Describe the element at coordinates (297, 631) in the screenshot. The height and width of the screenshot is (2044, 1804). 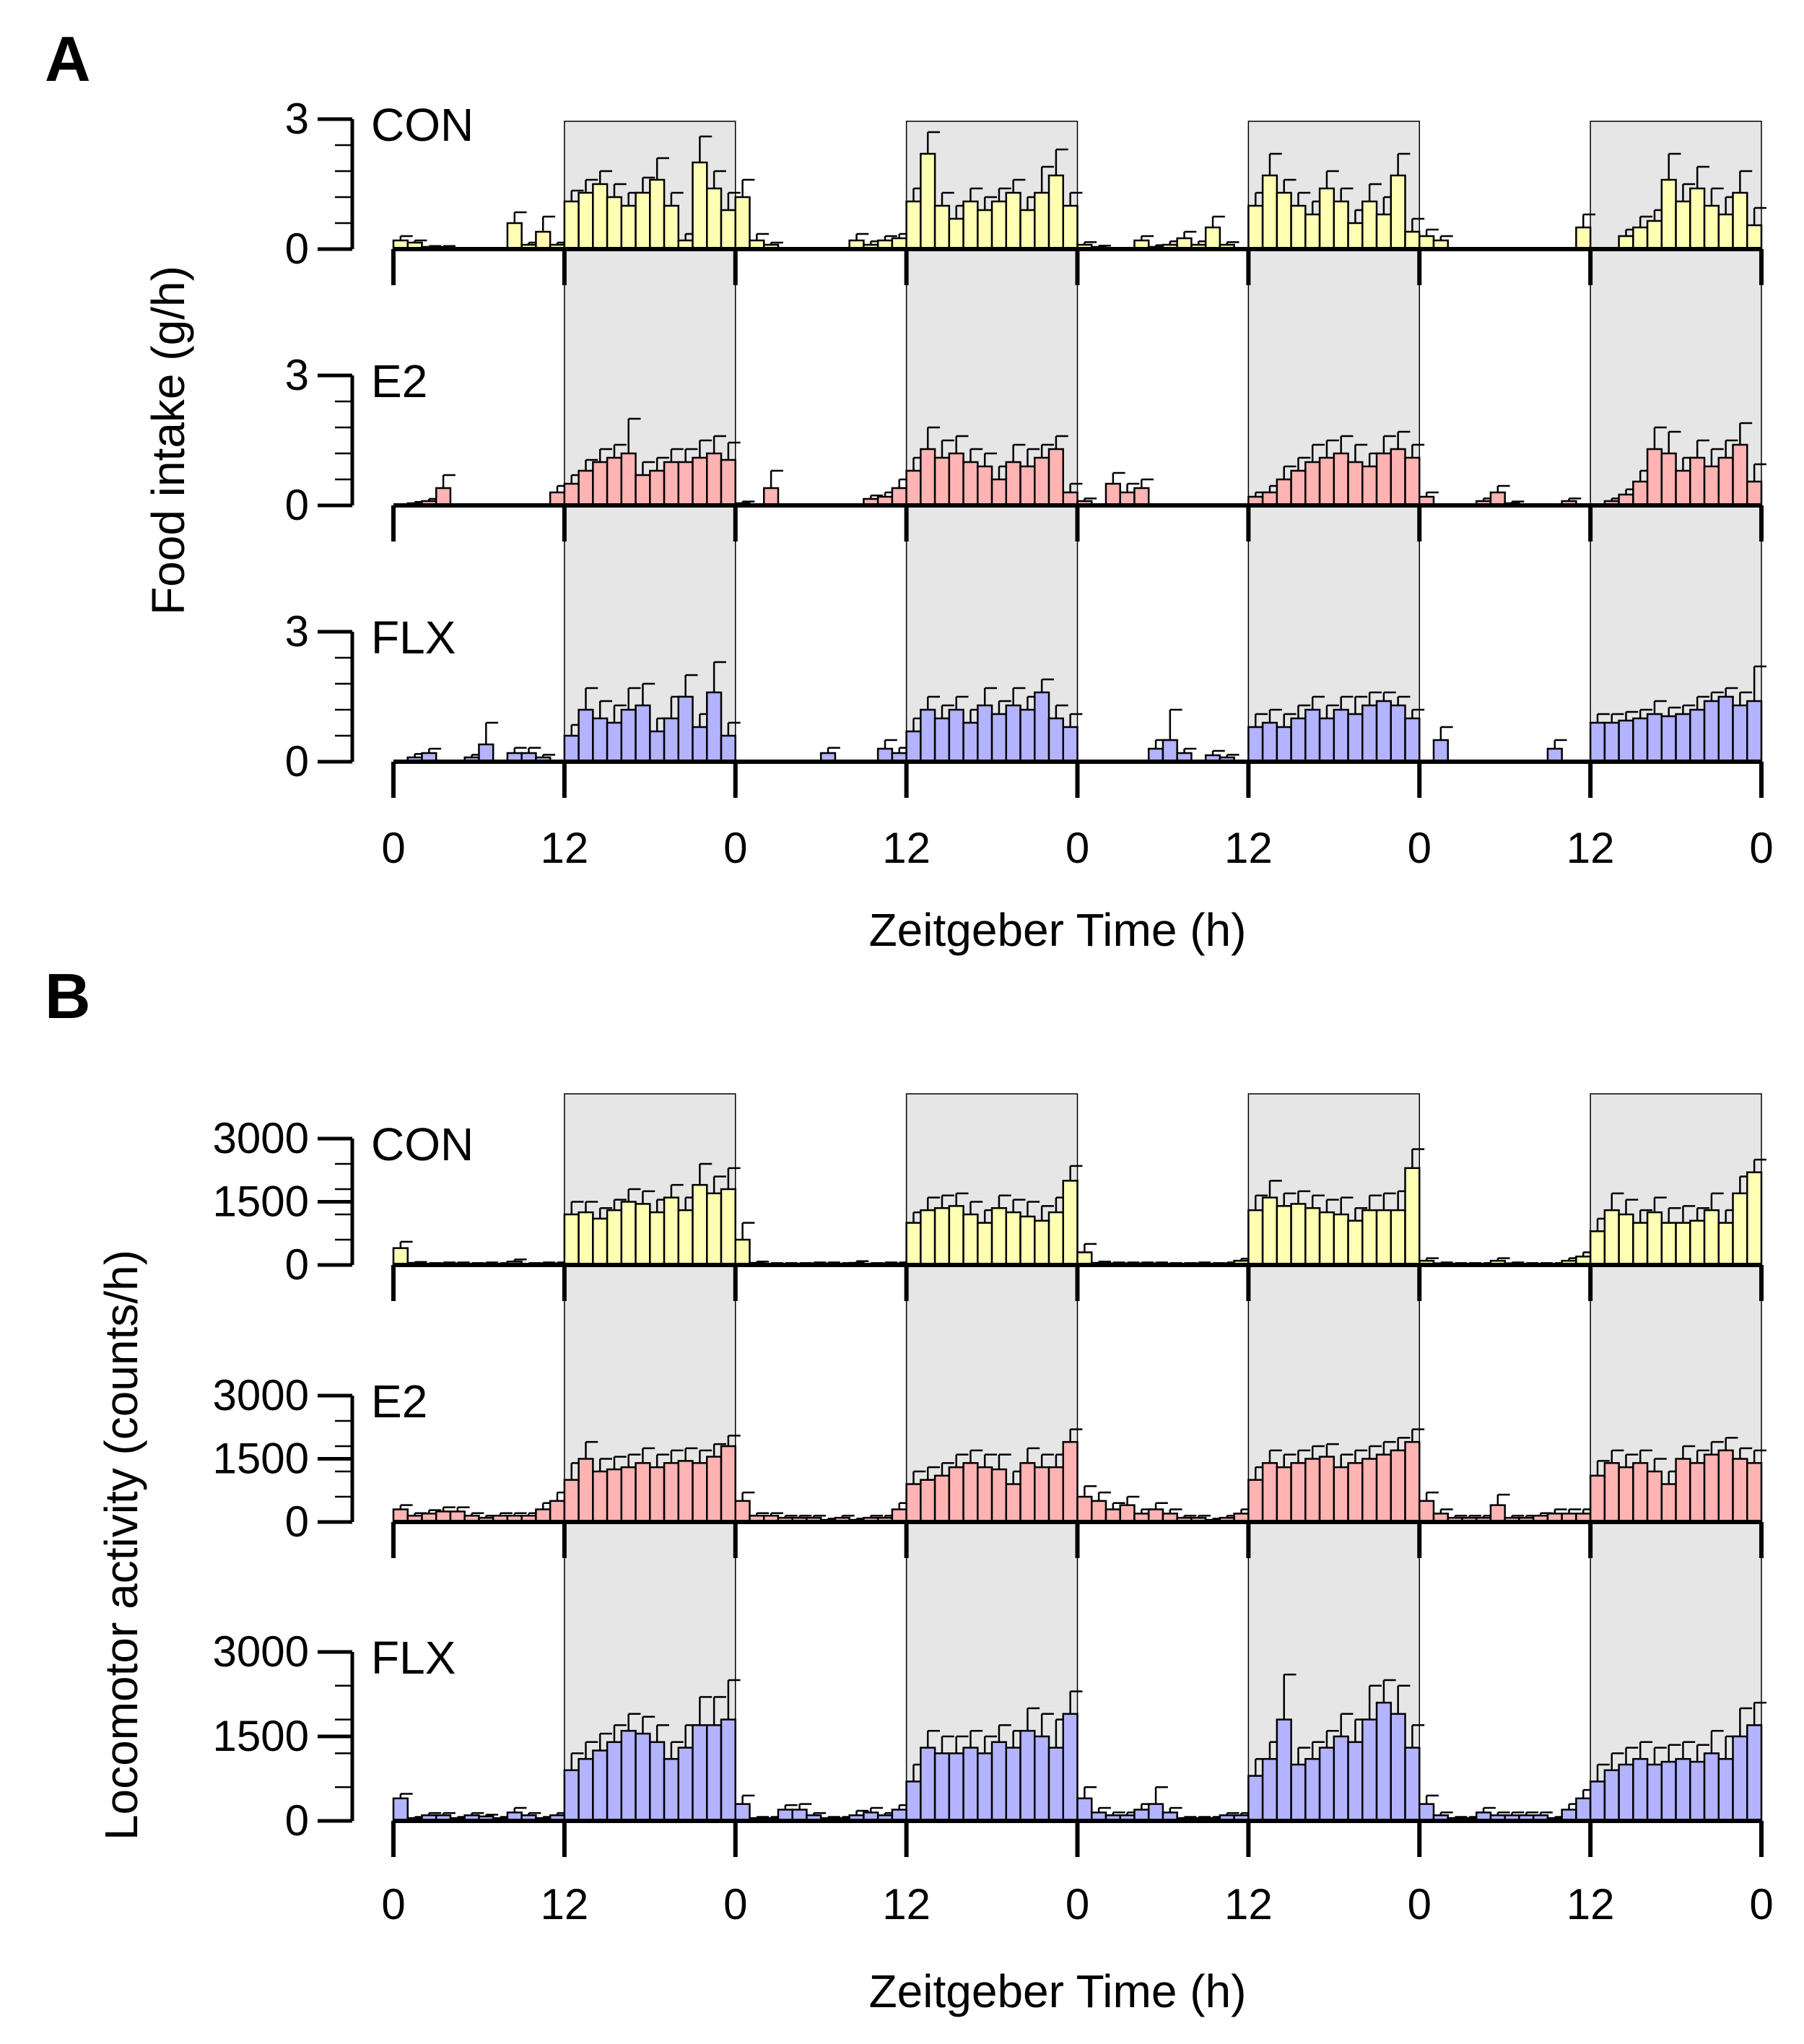
I see `y-tick-label: 3` at that location.